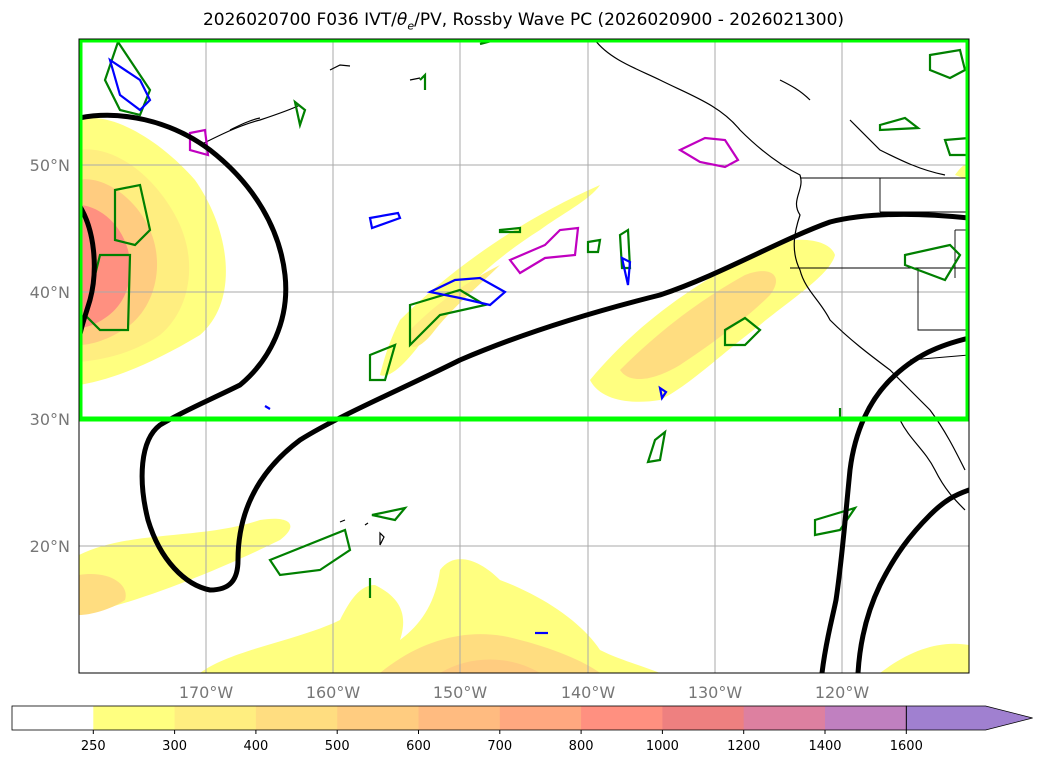  Describe the element at coordinates (588, 692) in the screenshot. I see `lon-label-140w: 140°W` at that location.